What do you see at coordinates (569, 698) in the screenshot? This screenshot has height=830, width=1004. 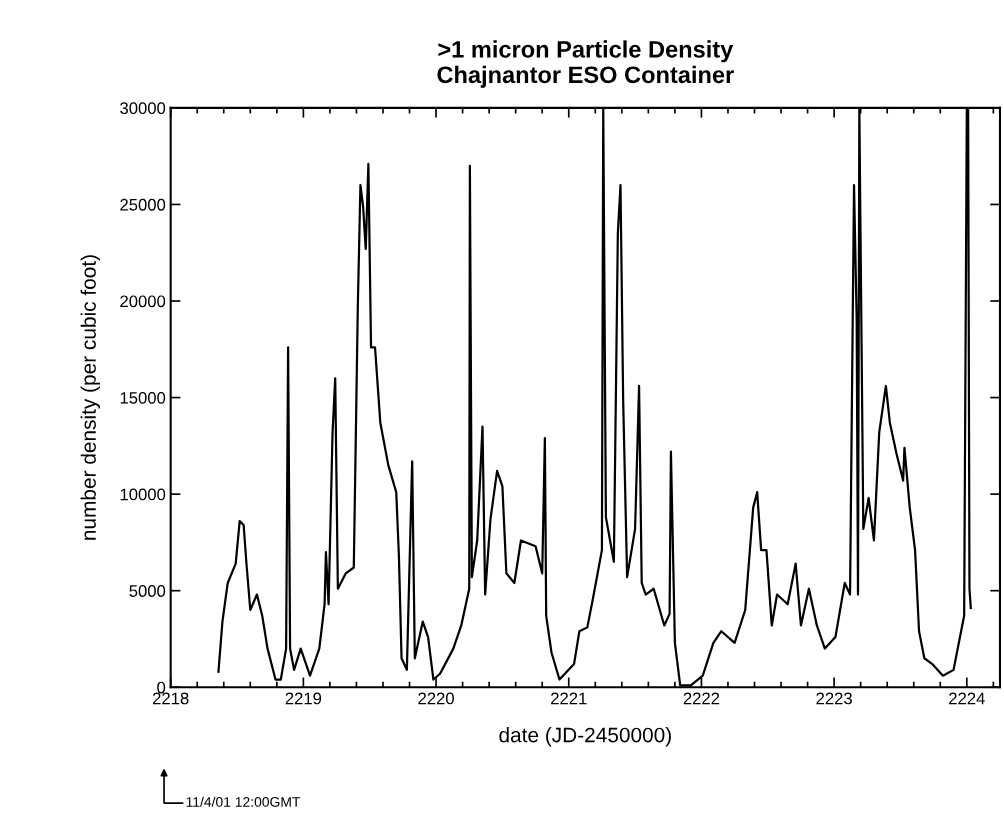 I see `x-tick-label: 2221` at bounding box center [569, 698].